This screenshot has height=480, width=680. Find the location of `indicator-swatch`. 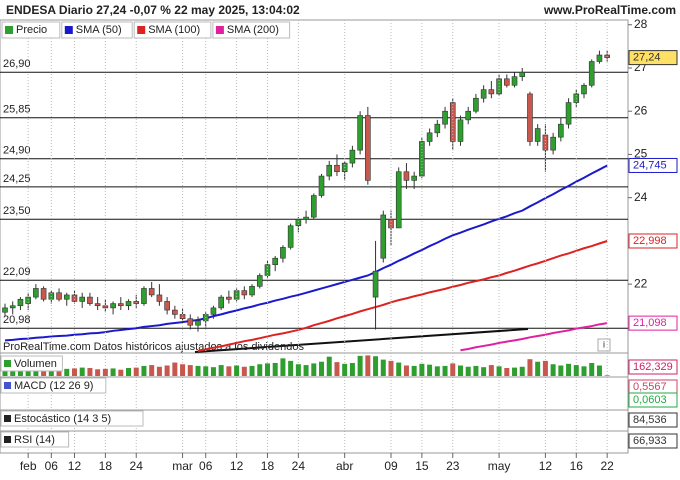

indicator-swatch is located at coordinates (7, 418).